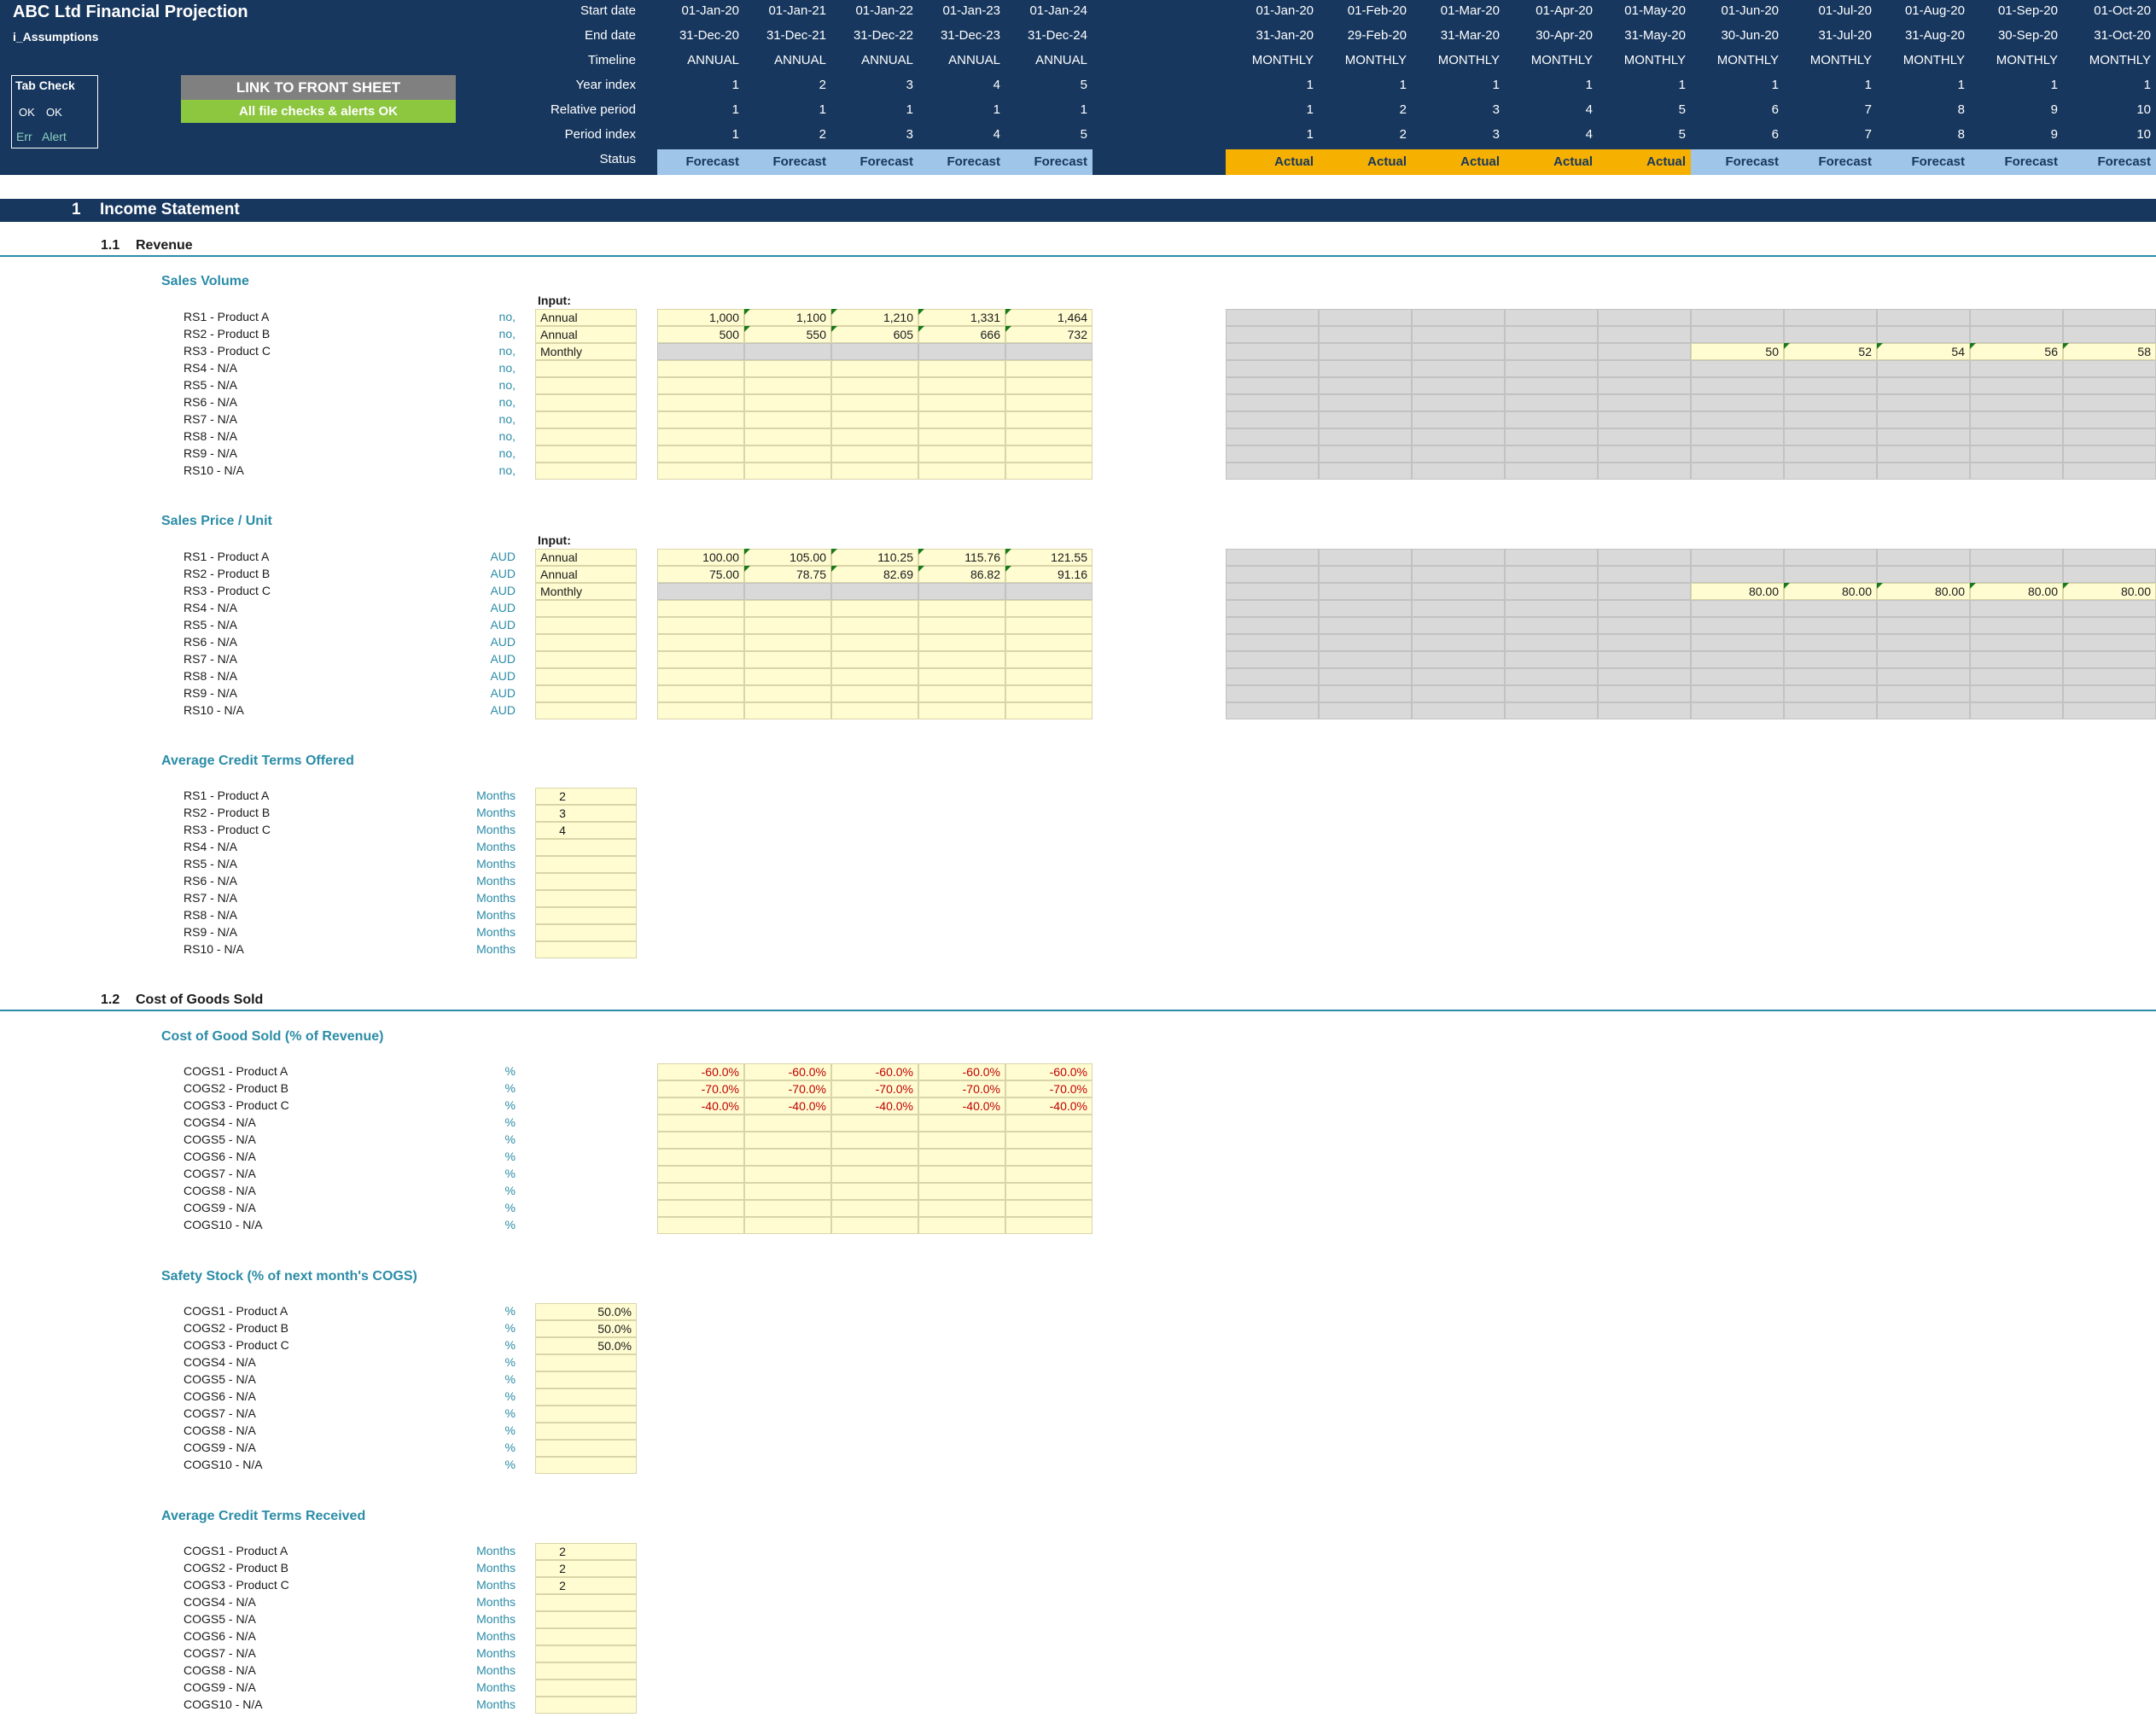 The image size is (2156, 1729). Describe the element at coordinates (1049, 334) in the screenshot. I see `annual-value-cell: 732` at that location.